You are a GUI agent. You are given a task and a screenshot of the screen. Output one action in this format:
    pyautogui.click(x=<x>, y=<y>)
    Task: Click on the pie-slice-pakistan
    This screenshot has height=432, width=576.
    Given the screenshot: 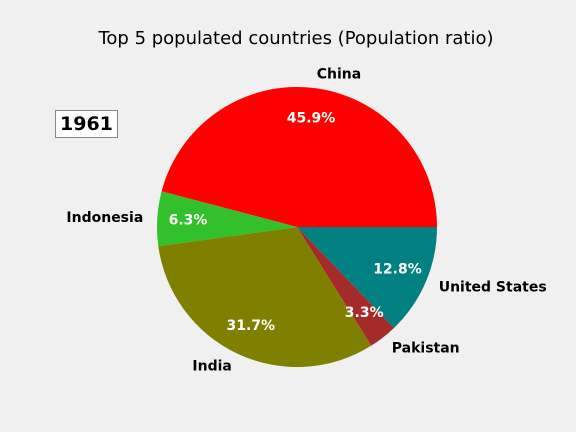 What is the action you would take?
    pyautogui.click(x=346, y=286)
    